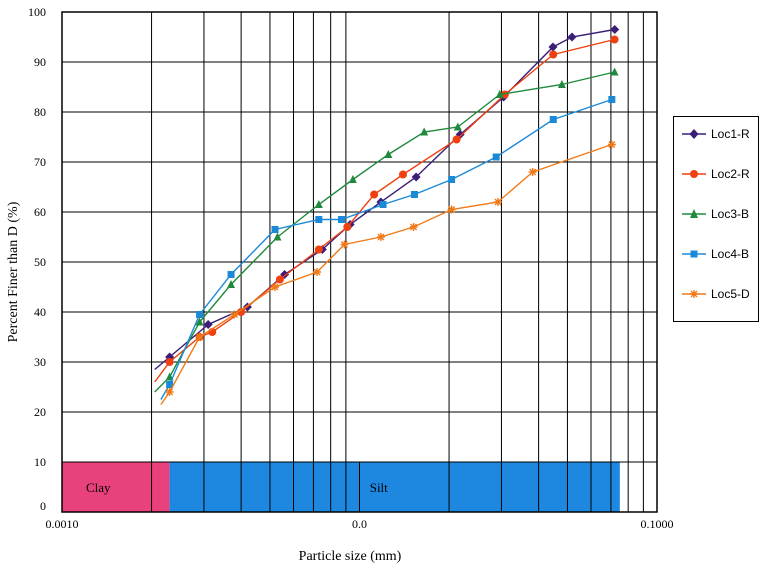 The height and width of the screenshot is (568, 765). I want to click on y-axis-title: Percent Finer than D (%), so click(13, 271).